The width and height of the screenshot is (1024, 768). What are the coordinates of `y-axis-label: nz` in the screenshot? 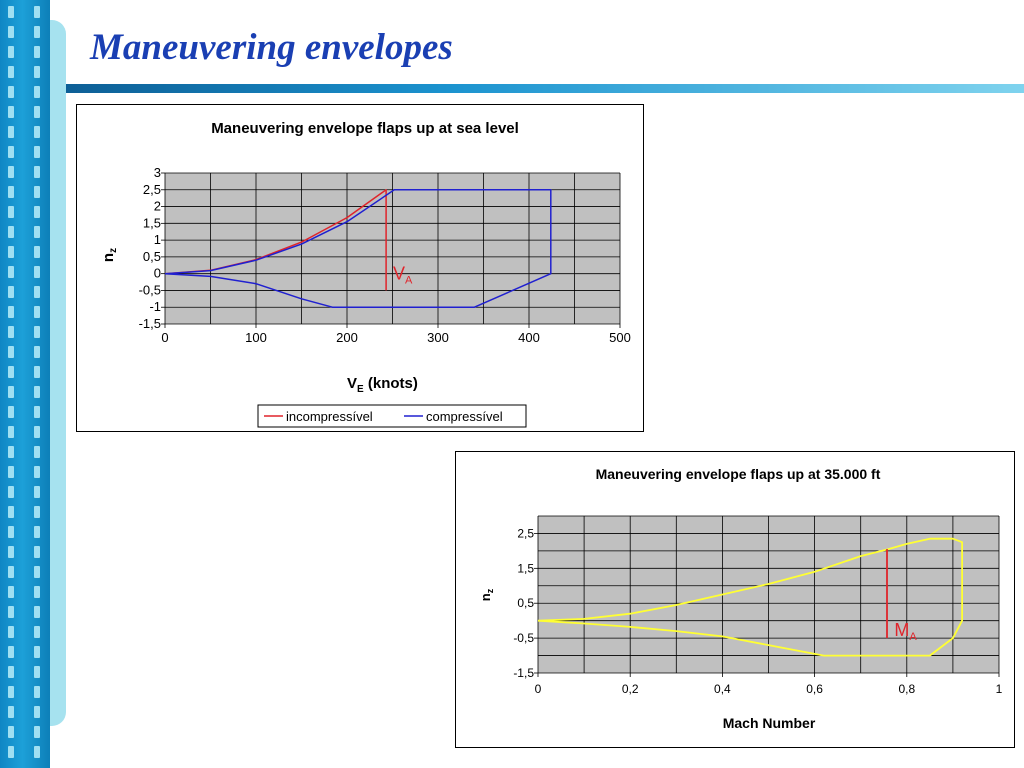 It's located at (109, 255).